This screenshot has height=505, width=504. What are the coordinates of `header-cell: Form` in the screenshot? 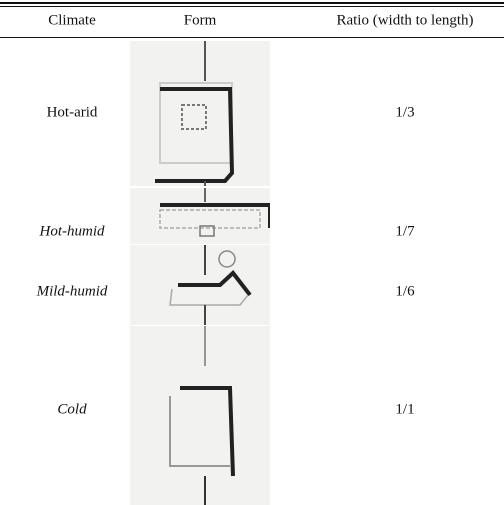 It's located at (200, 20).